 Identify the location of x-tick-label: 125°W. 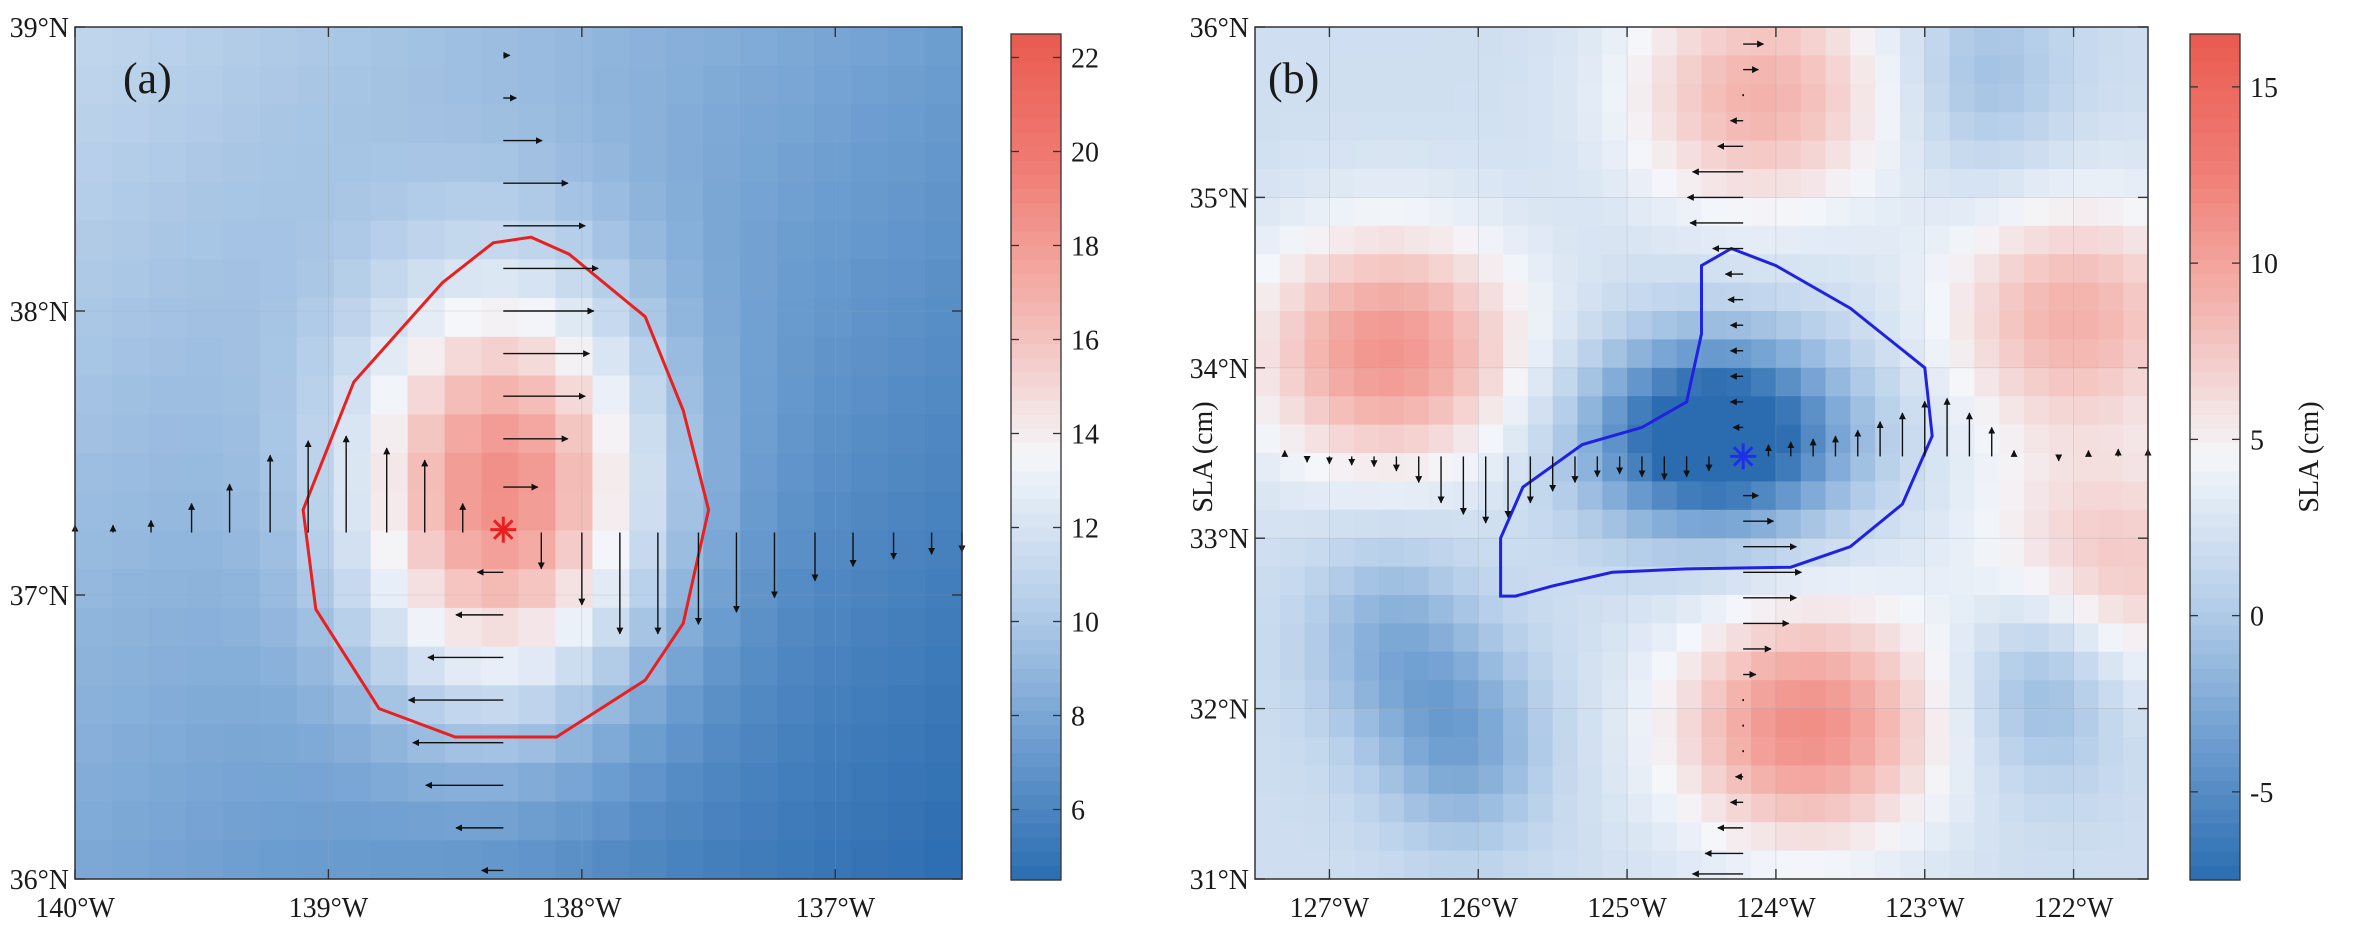
(1627, 908).